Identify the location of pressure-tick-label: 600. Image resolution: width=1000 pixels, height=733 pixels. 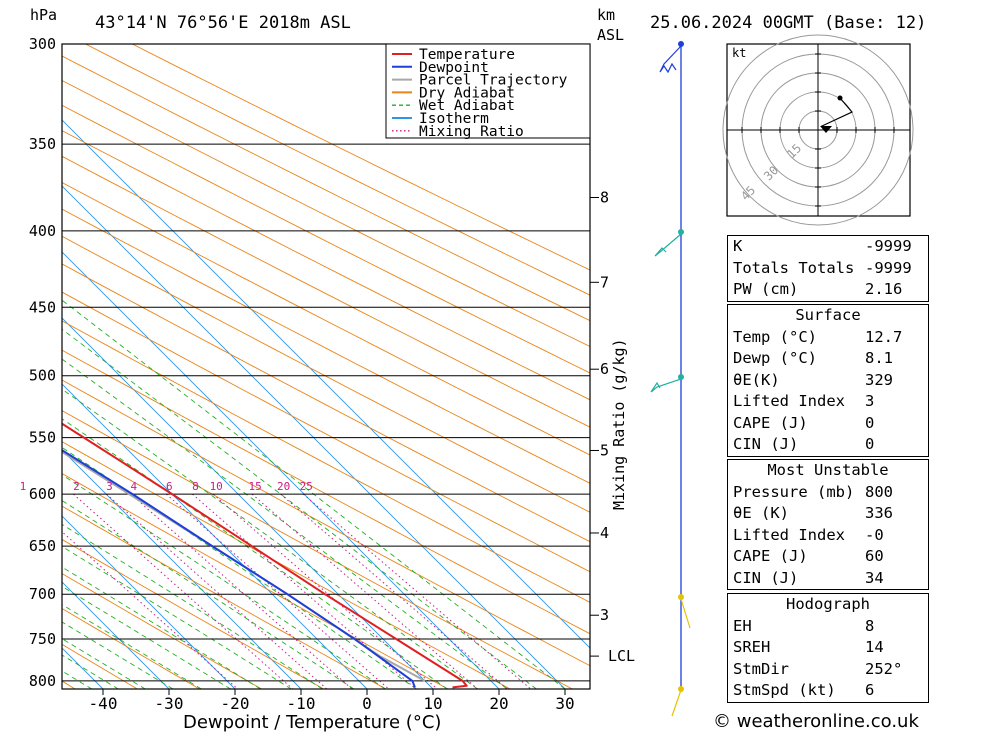
(42, 494).